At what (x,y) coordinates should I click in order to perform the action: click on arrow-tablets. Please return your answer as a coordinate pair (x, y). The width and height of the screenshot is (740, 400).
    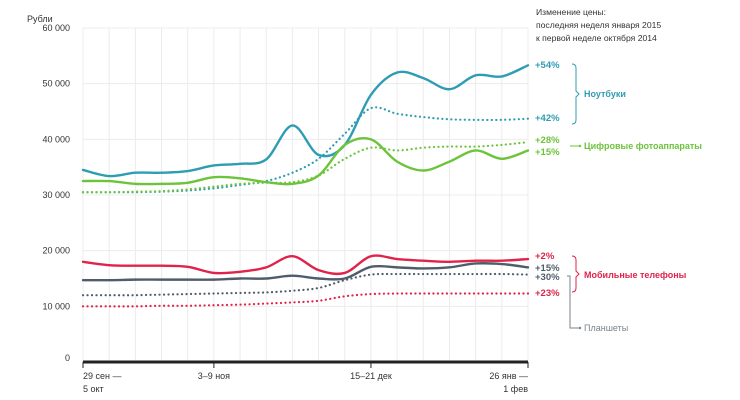
    Looking at the image, I should click on (573, 302).